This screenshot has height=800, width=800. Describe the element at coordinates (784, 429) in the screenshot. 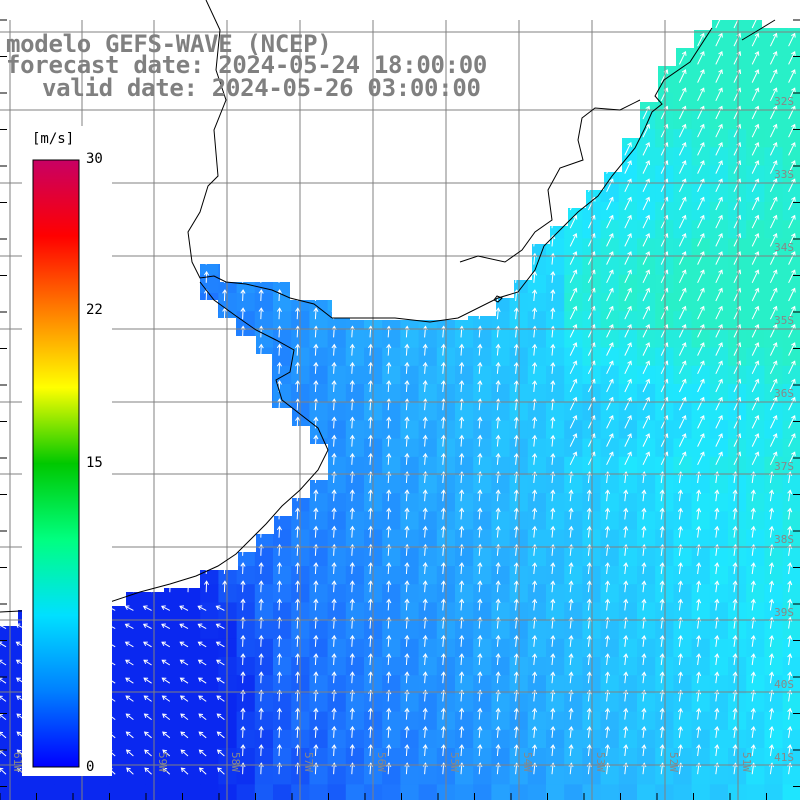

I see `latitude-labels: 32S 33S 34S 35S 36S 37S 38S 39S 40S 41S` at that location.